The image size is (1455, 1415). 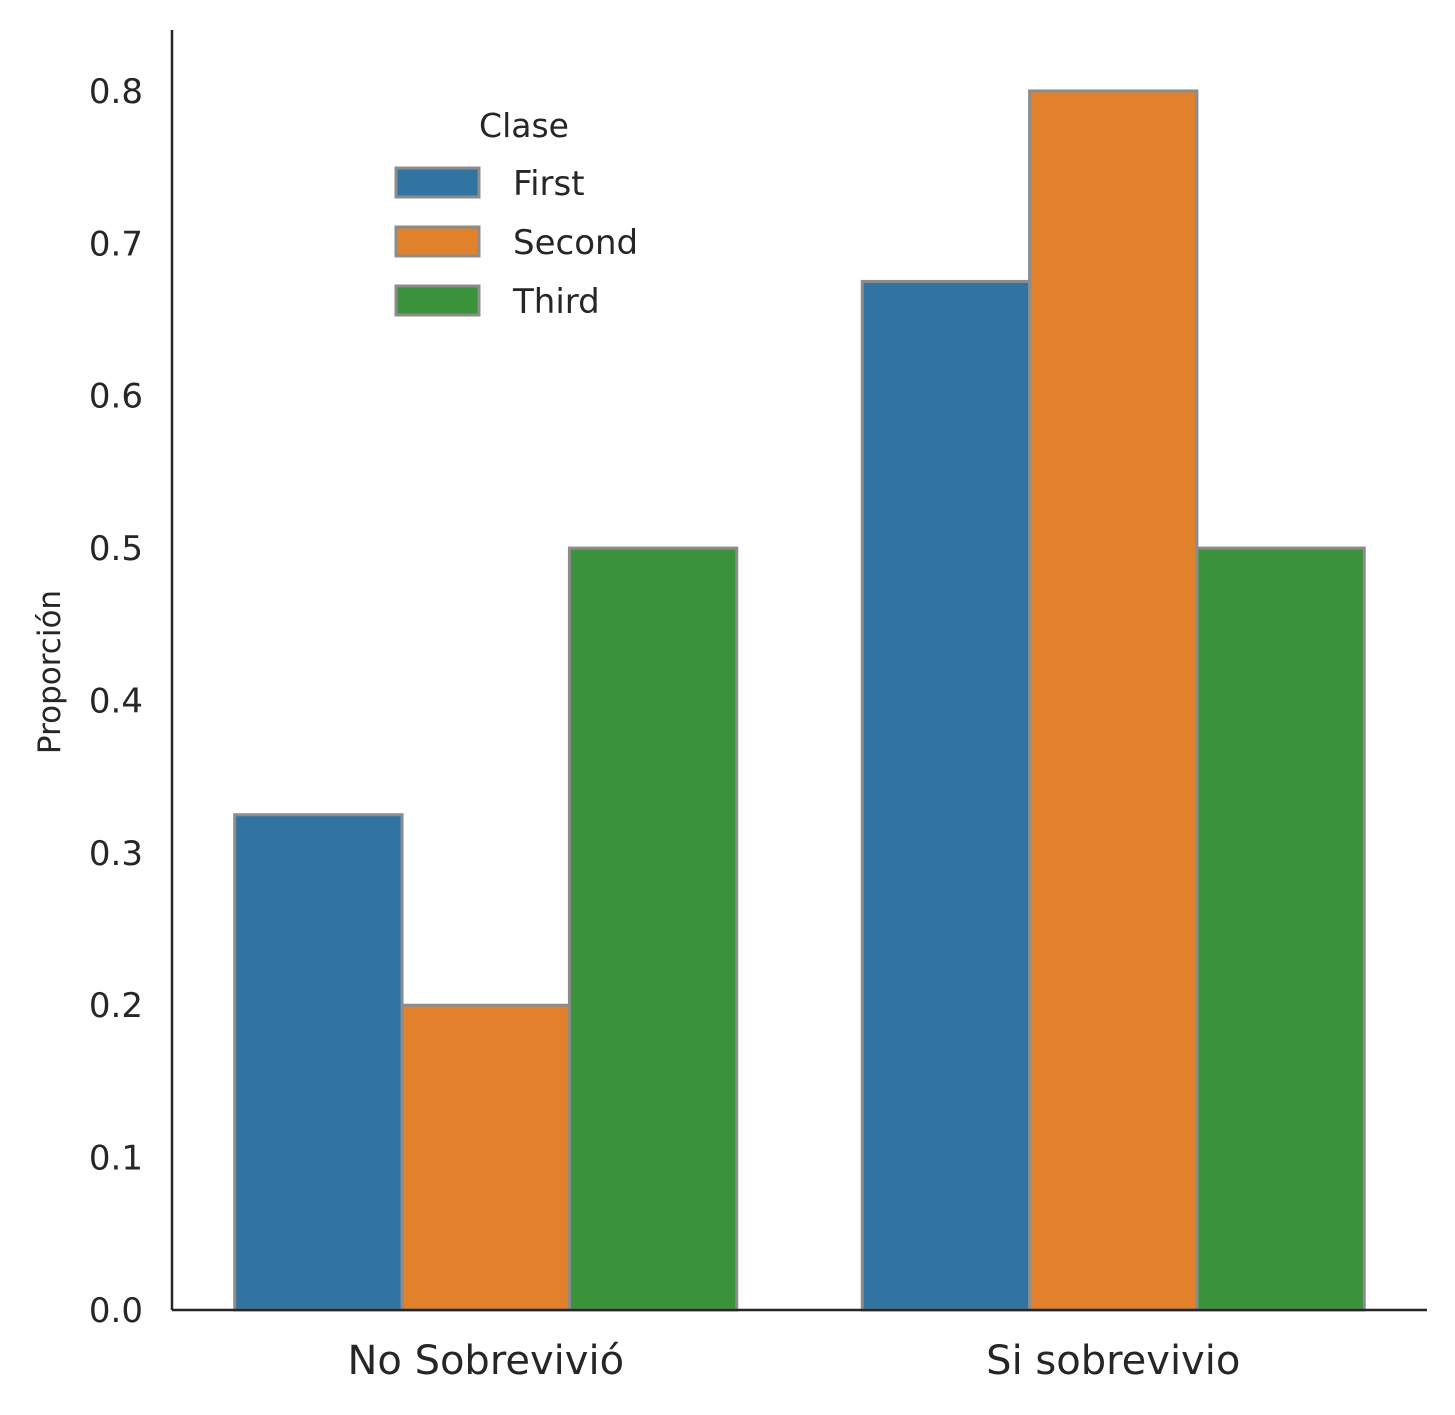 What do you see at coordinates (524, 125) in the screenshot?
I see `legend-title: Clase` at bounding box center [524, 125].